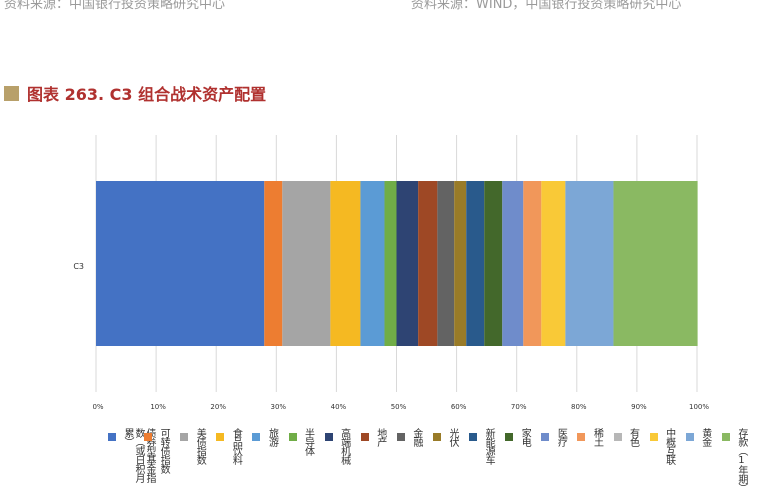  What do you see at coordinates (156, 450) in the screenshot?
I see `legend-item: 可转债指数` at bounding box center [156, 450].